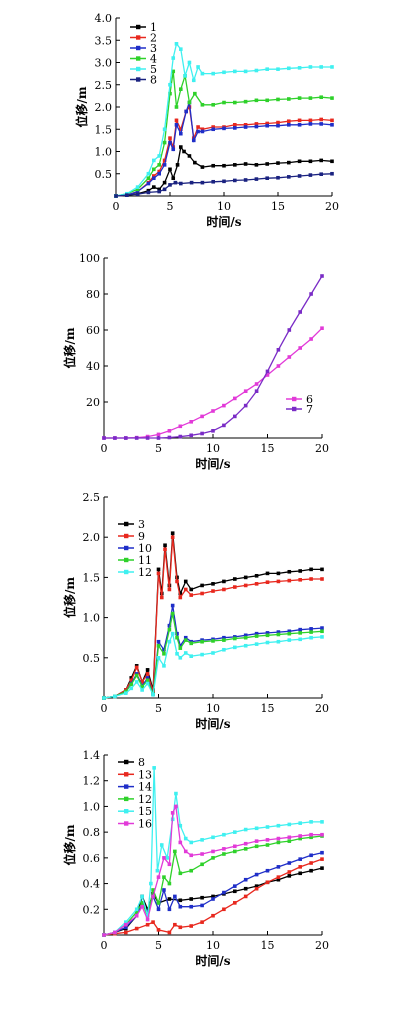 Image resolution: width=408 pixels, height=1024 pixels. Describe the element at coordinates (92, 806) in the screenshot. I see `y-tick-label: 1.0` at that location.